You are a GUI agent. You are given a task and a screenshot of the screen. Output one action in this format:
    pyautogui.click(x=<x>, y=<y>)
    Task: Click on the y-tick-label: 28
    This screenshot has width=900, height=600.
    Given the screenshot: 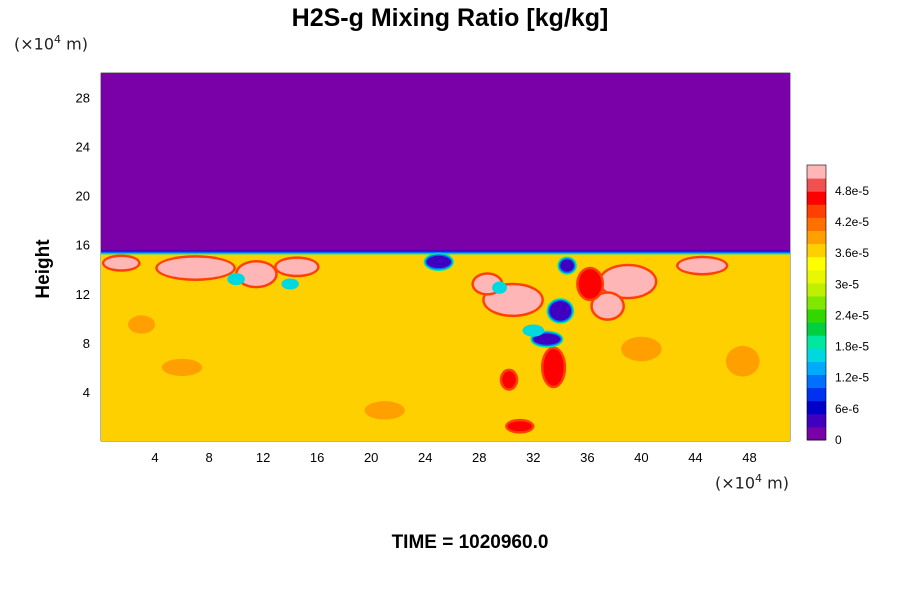 What is the action you would take?
    pyautogui.click(x=83, y=98)
    